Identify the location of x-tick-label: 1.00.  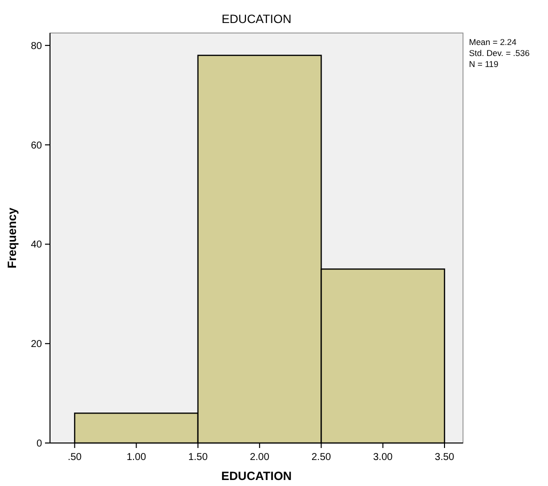
(136, 457).